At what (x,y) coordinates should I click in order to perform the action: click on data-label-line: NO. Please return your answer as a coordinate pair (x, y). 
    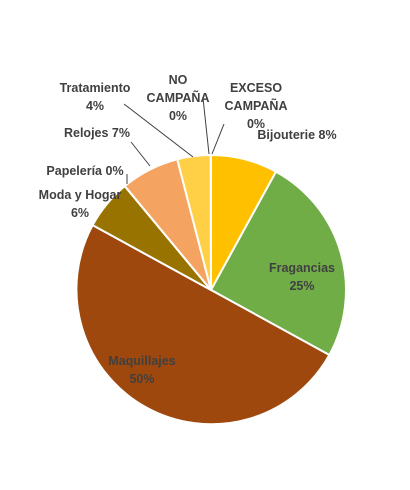
    Looking at the image, I should click on (178, 80).